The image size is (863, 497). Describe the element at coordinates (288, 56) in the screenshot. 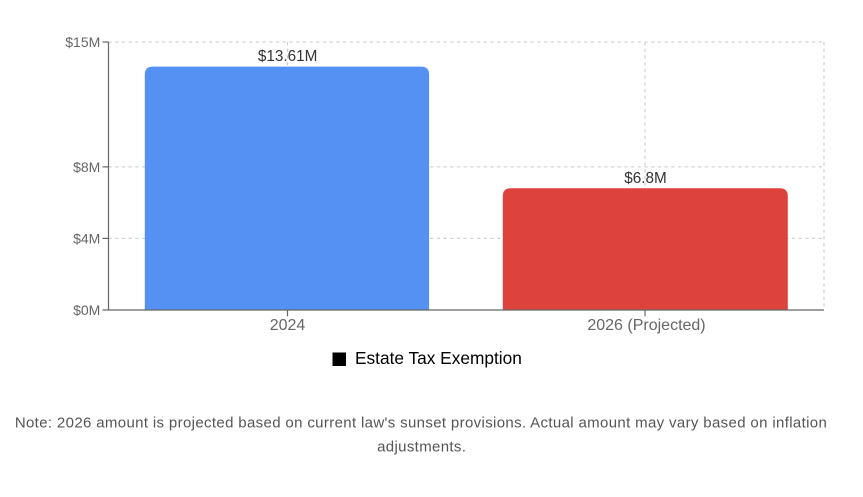

I see `svg-text: $13.61M` at that location.